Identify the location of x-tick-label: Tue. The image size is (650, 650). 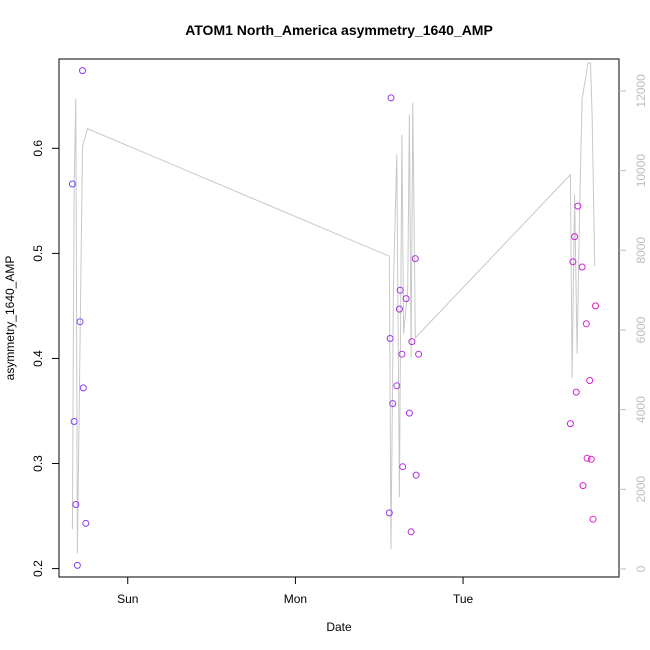
(463, 599).